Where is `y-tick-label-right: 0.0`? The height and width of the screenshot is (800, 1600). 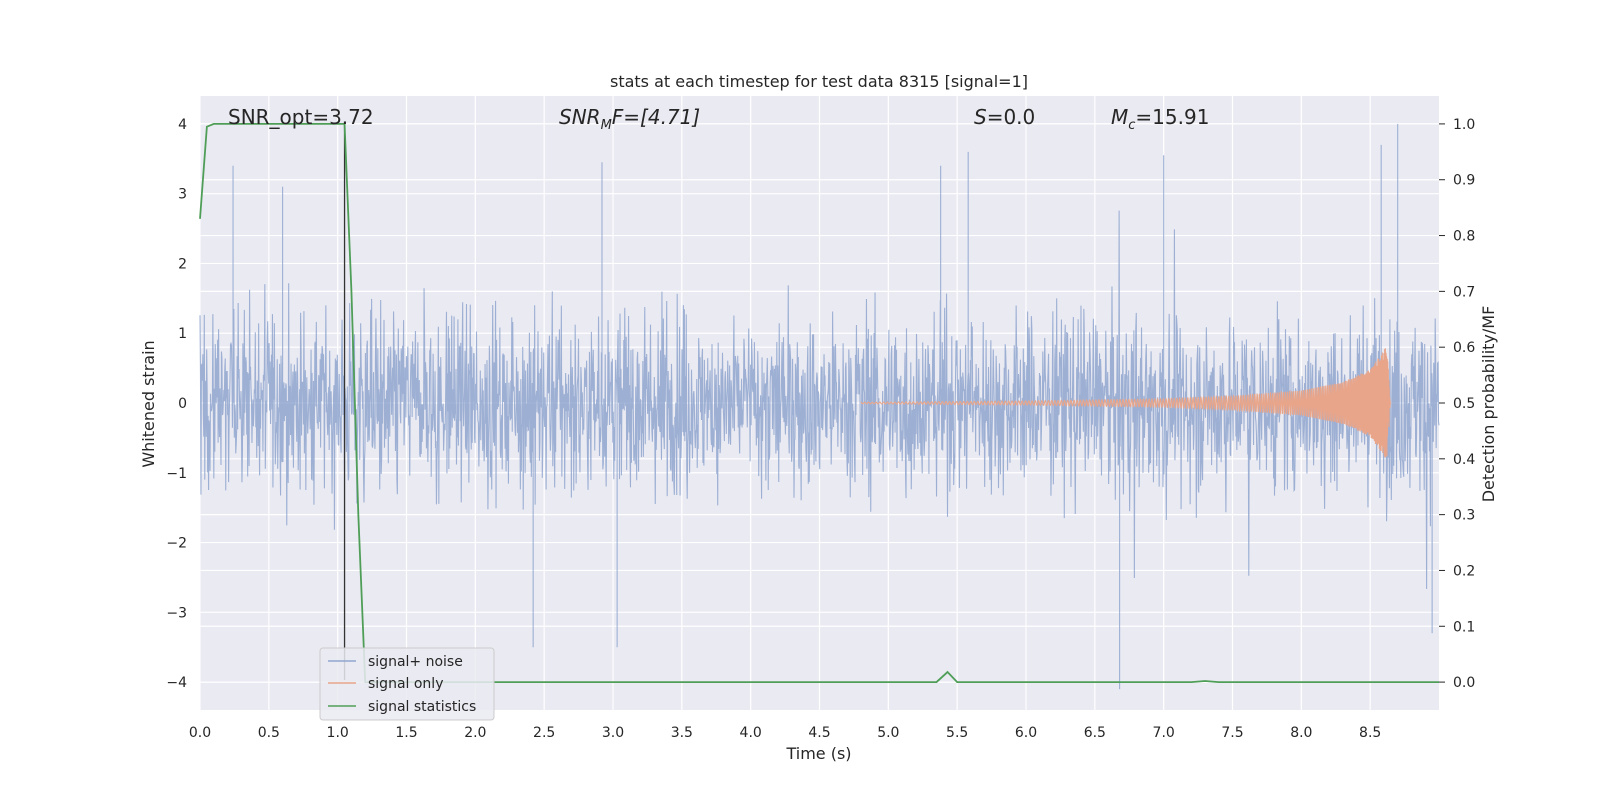
y-tick-label-right: 0.0 is located at coordinates (1464, 683).